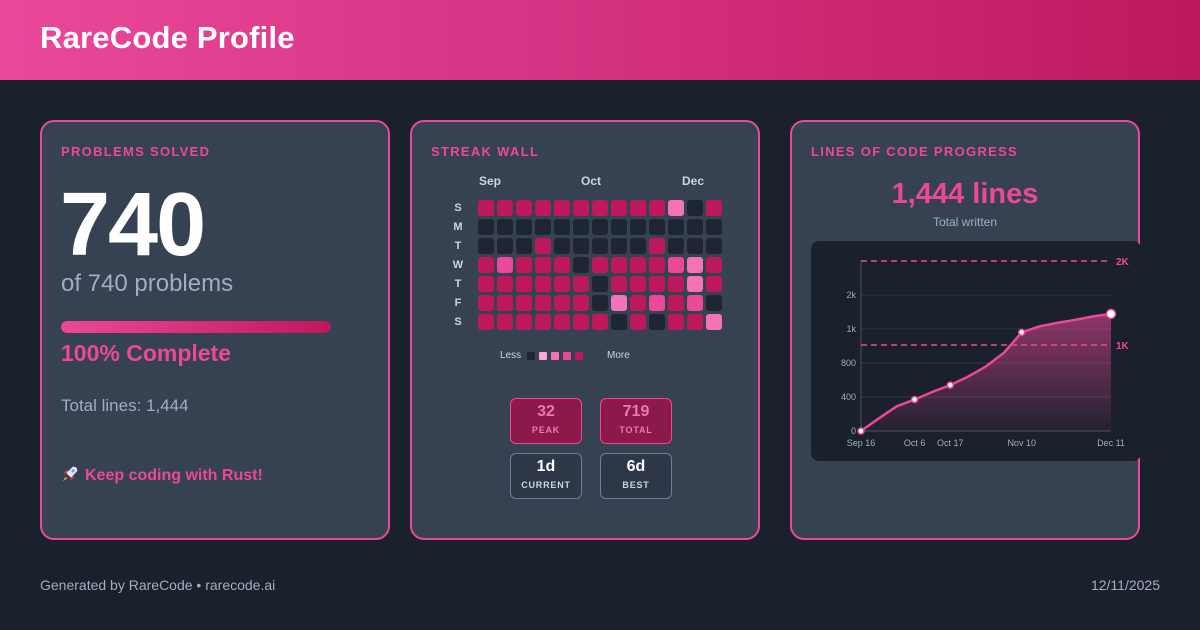  I want to click on month-label-sep: Sep, so click(490, 181).